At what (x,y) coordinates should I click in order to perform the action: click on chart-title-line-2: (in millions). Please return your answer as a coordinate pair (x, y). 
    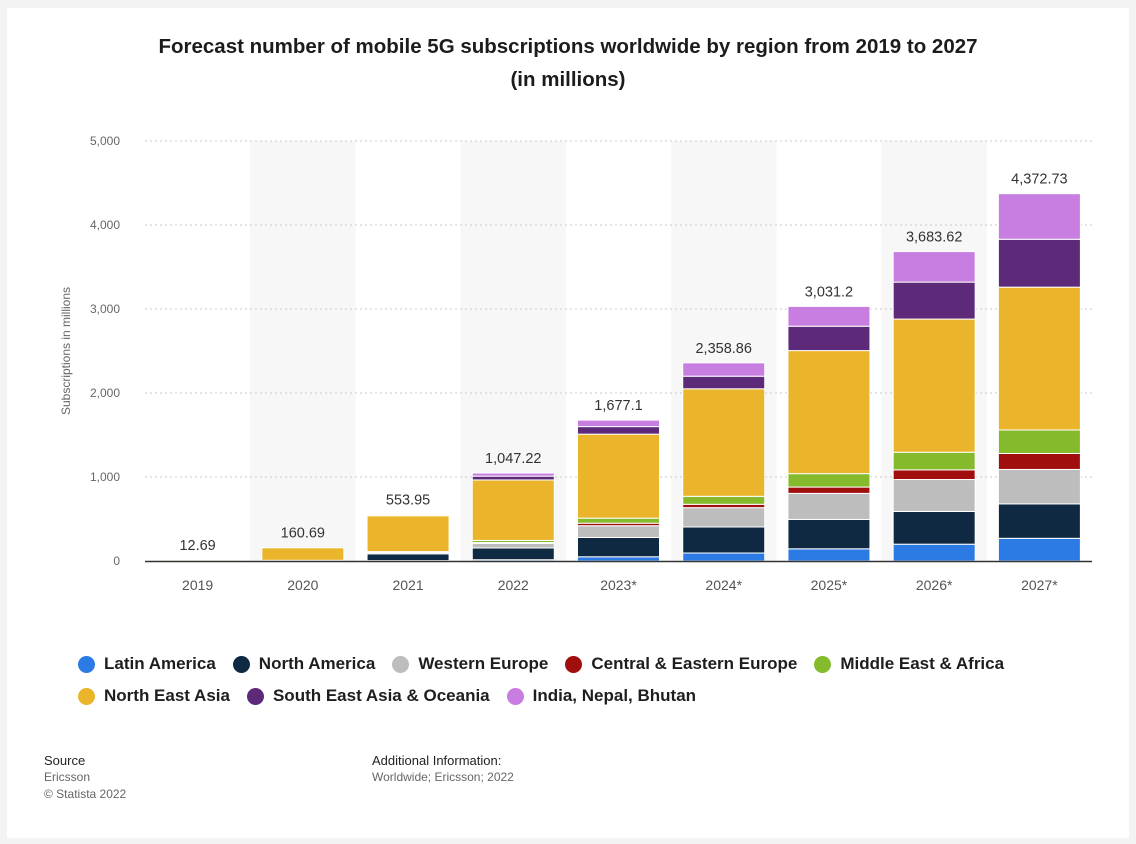
    Looking at the image, I should click on (568, 79).